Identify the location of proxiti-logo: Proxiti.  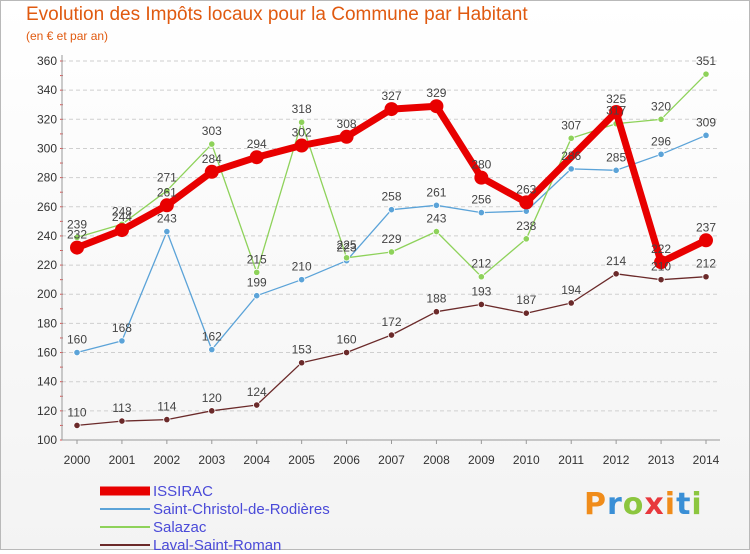
(643, 504).